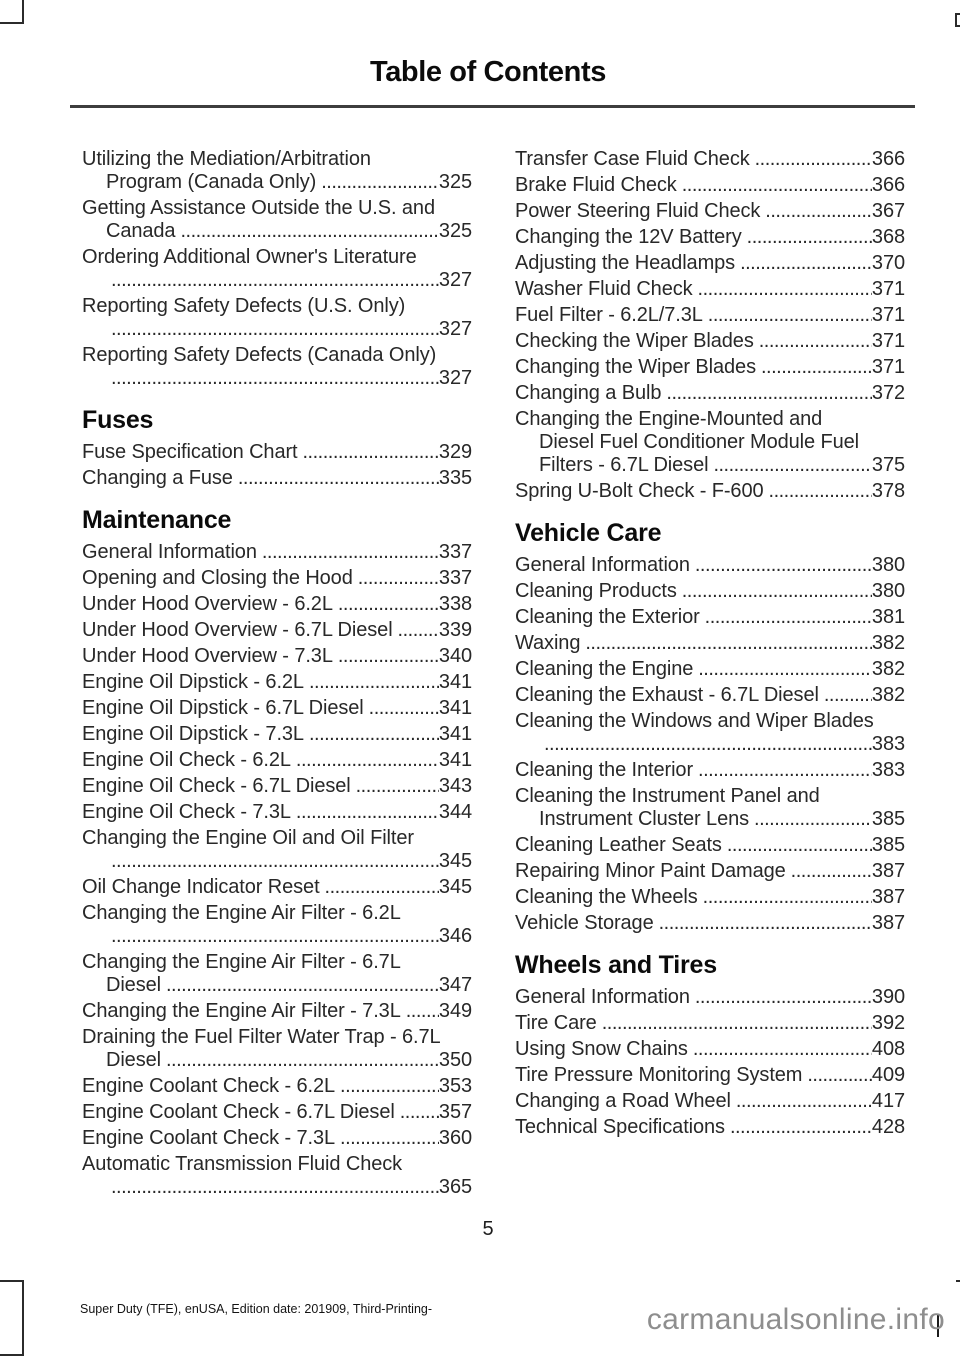  I want to click on toc-entry-label: Engine Oil Dipstick - 7.3L, so click(193, 734).